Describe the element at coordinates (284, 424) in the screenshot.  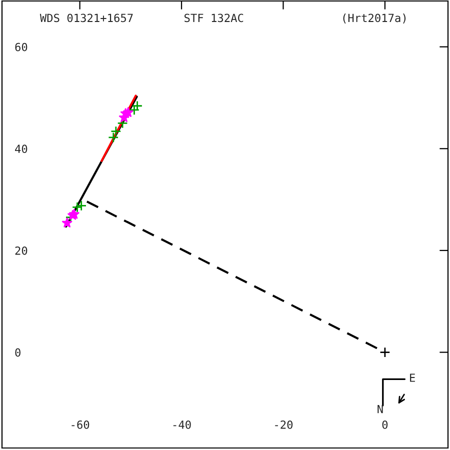
I see `x-tick-label: -20` at that location.